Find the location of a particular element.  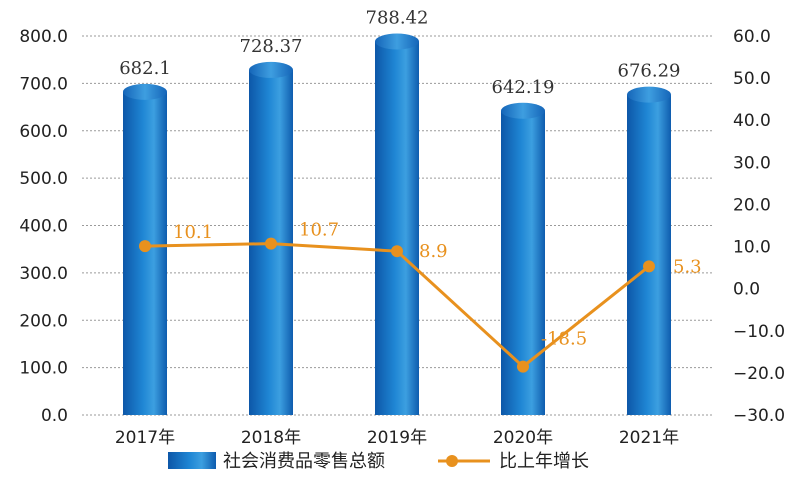

right-tick-label: 0.0 is located at coordinates (746, 290).